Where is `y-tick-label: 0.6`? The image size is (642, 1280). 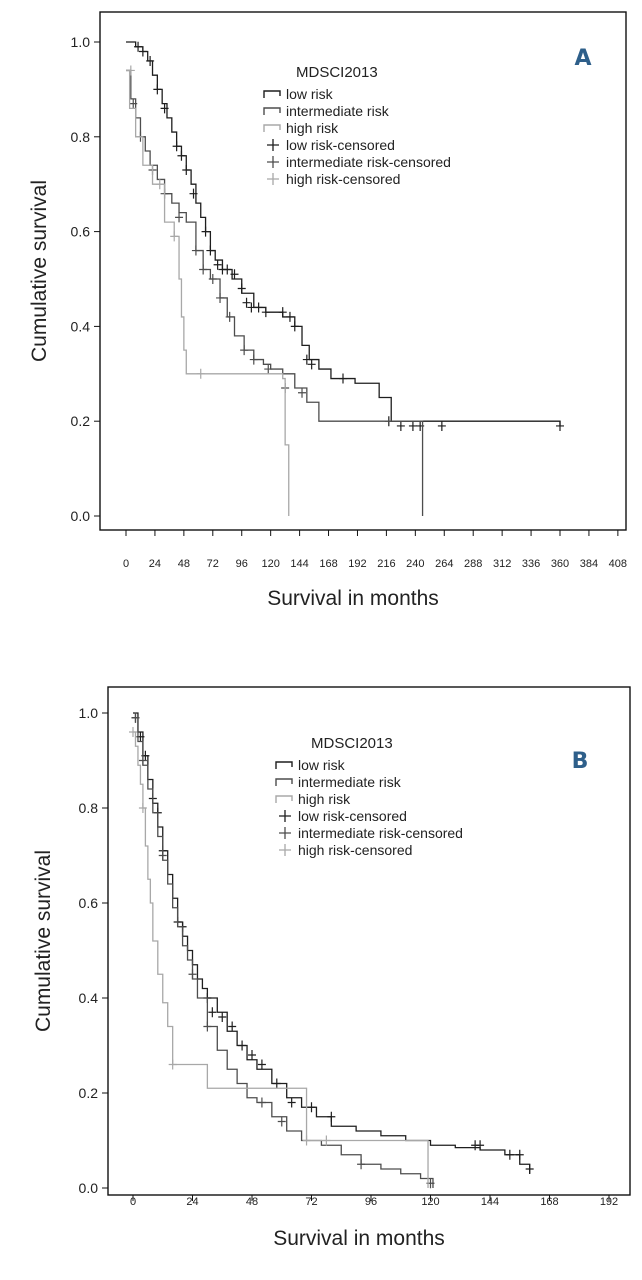
y-tick-label: 0.6 is located at coordinates (81, 232).